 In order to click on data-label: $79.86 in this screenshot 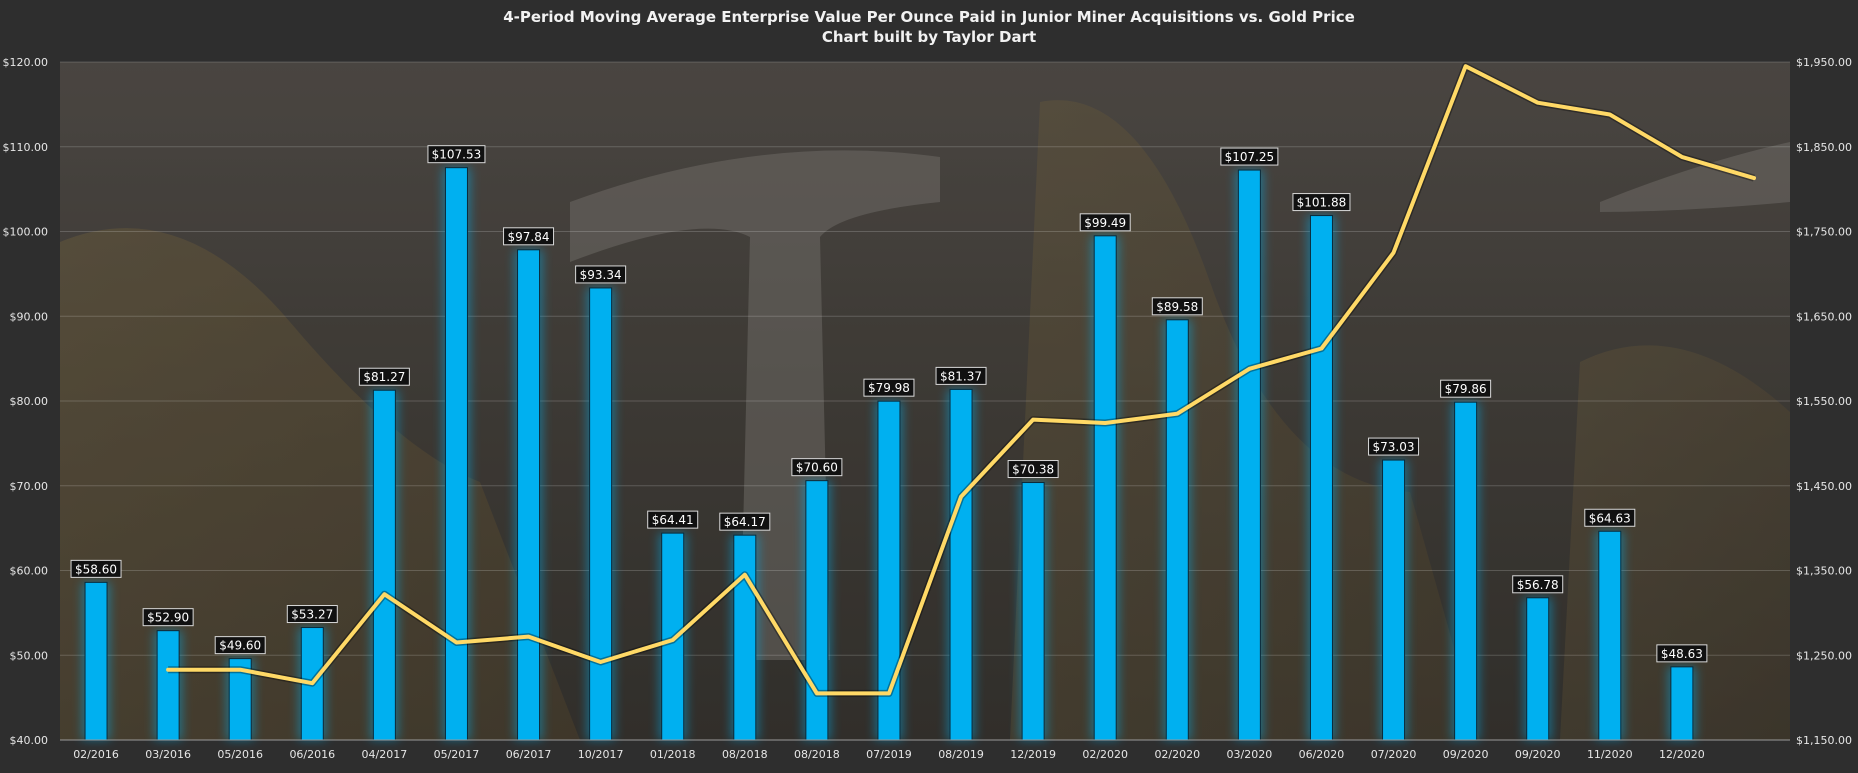, I will do `click(1466, 389)`.